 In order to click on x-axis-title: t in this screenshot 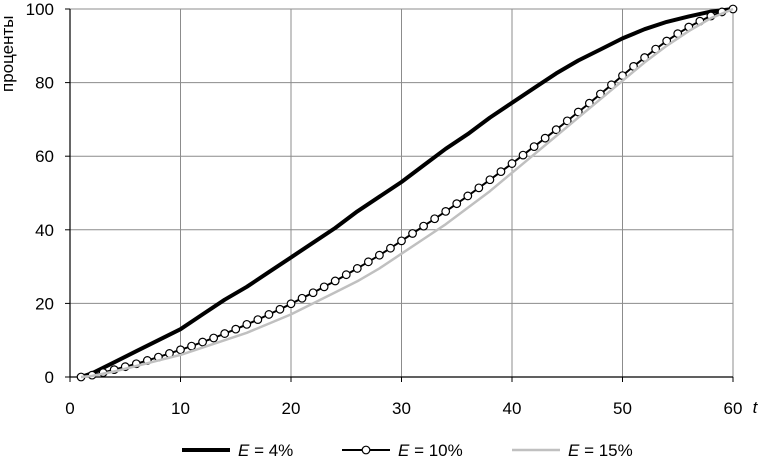, I will do `click(756, 407)`.